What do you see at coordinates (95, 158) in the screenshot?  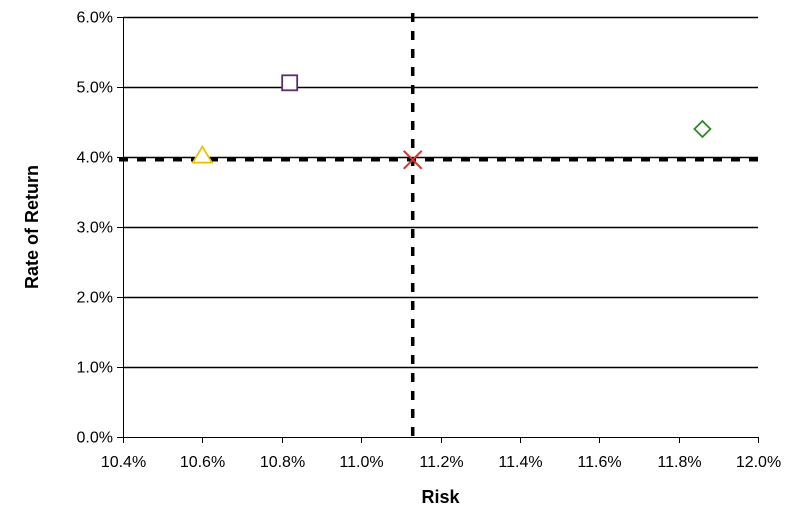 I see `y-tick-label: 4.0%` at bounding box center [95, 158].